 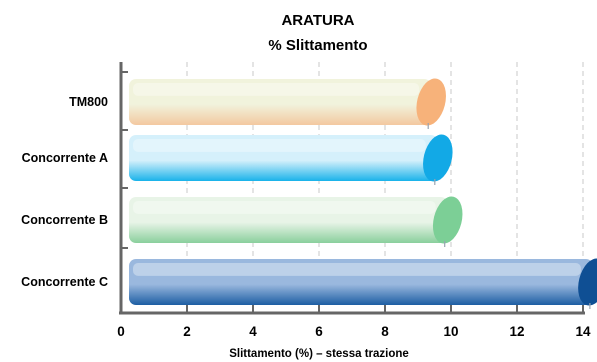 I want to click on x-tick-label: 10, so click(x=450, y=331).